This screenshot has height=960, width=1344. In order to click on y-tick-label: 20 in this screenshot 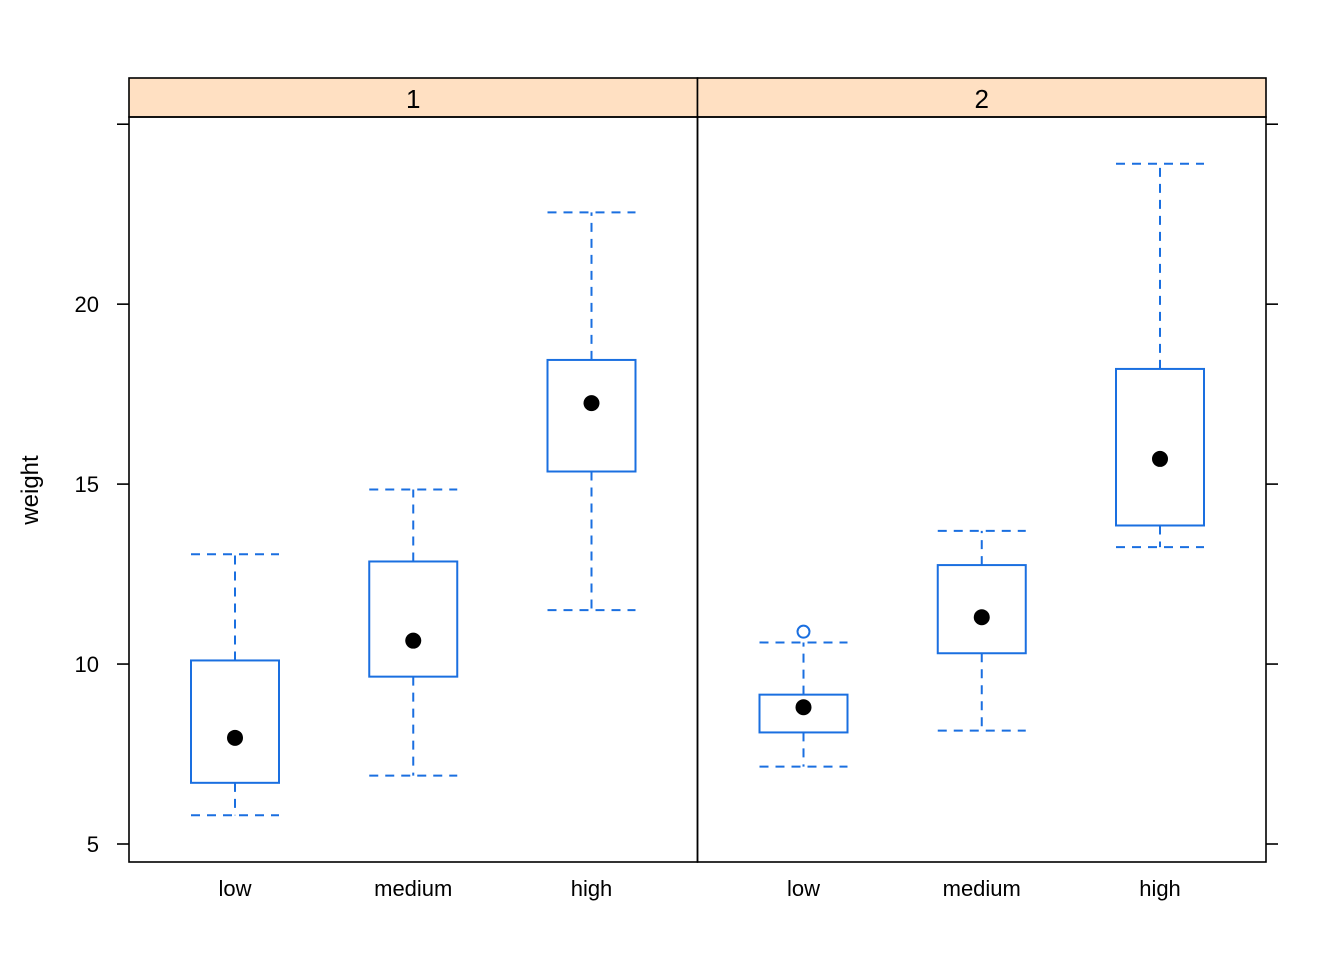, I will do `click(87, 304)`.